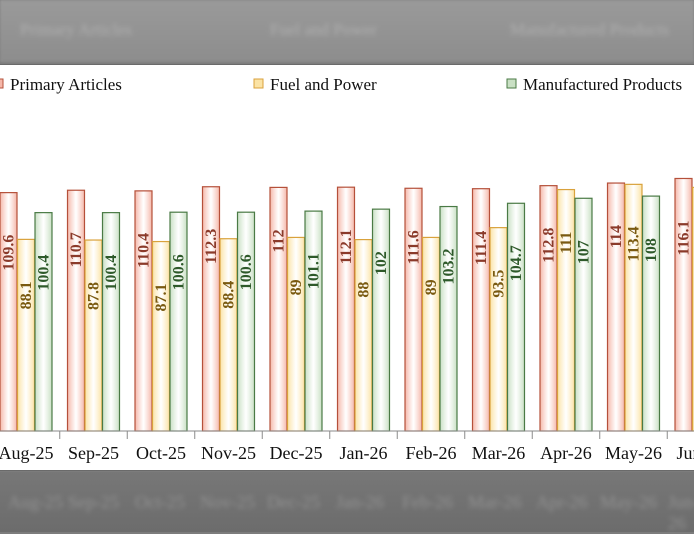 This screenshot has height=534, width=694. I want to click on x-tick-label: Feb-26, so click(431, 453).